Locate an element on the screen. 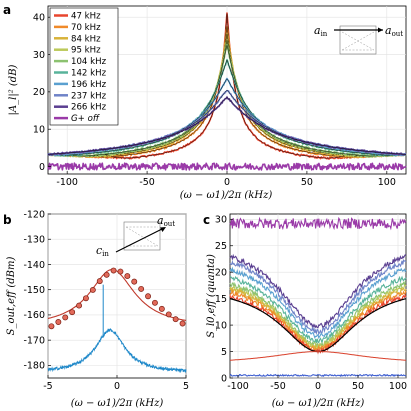 This screenshot has width=411, height=411. a-ytick-label: 40 is located at coordinates (39, 18).